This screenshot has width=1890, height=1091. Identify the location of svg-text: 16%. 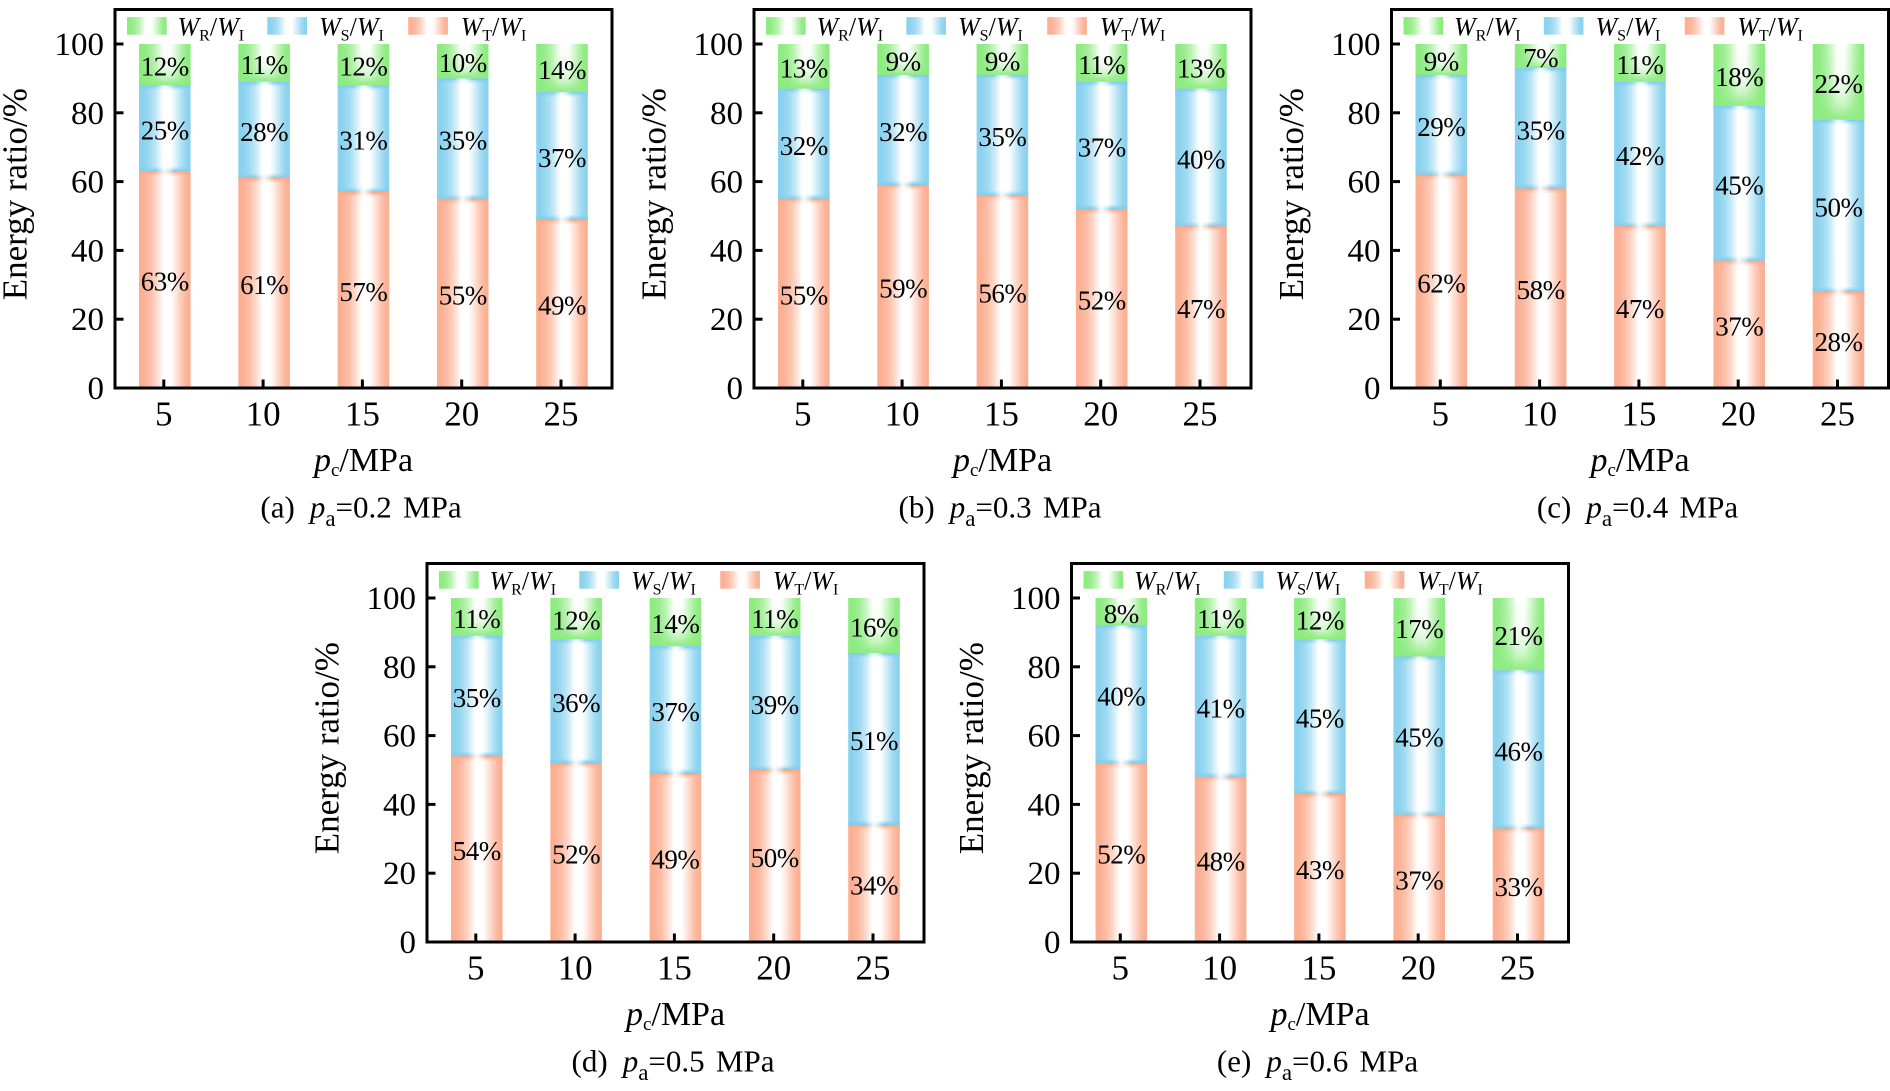
(874, 628).